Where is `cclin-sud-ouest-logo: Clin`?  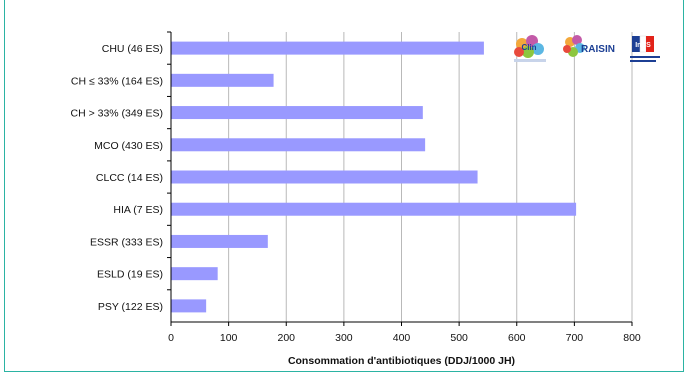
cclin-sud-ouest-logo: Clin is located at coordinates (530, 48).